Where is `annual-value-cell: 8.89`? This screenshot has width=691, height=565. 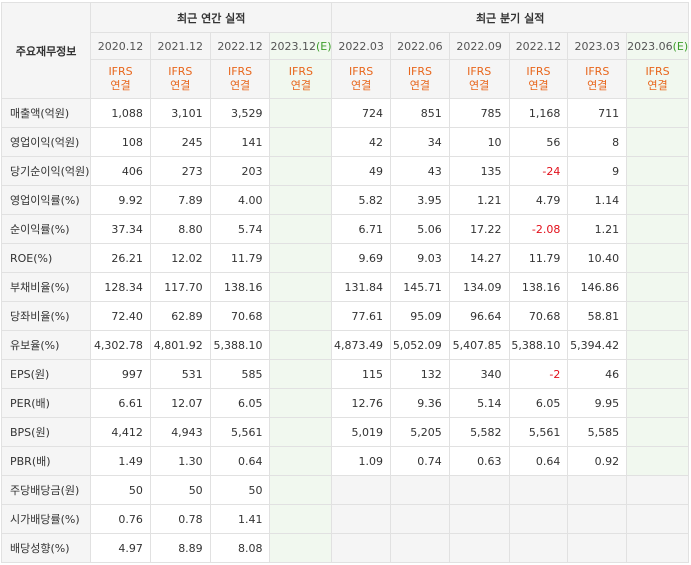 annual-value-cell: 8.89 is located at coordinates (180, 548).